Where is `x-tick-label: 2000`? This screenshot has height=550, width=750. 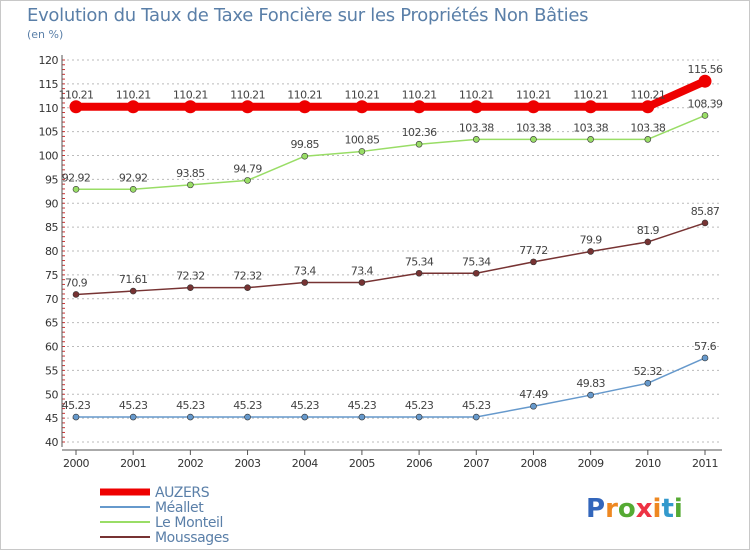
x-tick-label: 2000 is located at coordinates (76, 463).